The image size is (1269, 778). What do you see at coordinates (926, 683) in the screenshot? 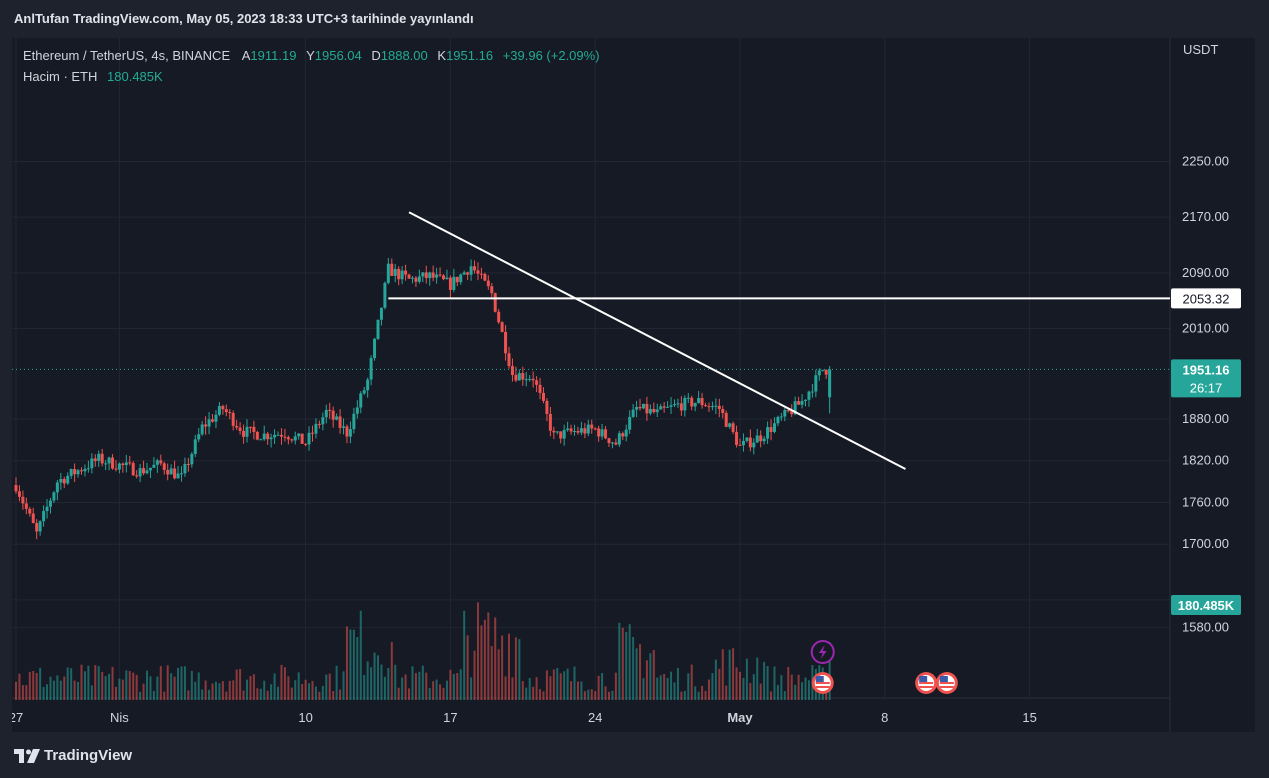
I see `flag-stripe-icon` at bounding box center [926, 683].